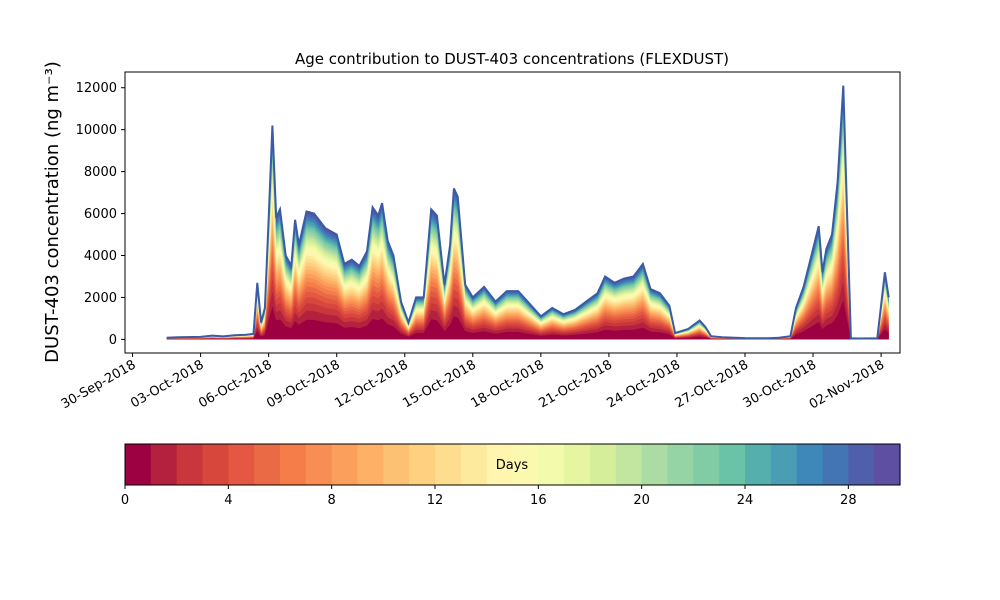 This screenshot has width=1000, height=600. What do you see at coordinates (125, 500) in the screenshot?
I see `colorbar-tick-label: 0` at bounding box center [125, 500].